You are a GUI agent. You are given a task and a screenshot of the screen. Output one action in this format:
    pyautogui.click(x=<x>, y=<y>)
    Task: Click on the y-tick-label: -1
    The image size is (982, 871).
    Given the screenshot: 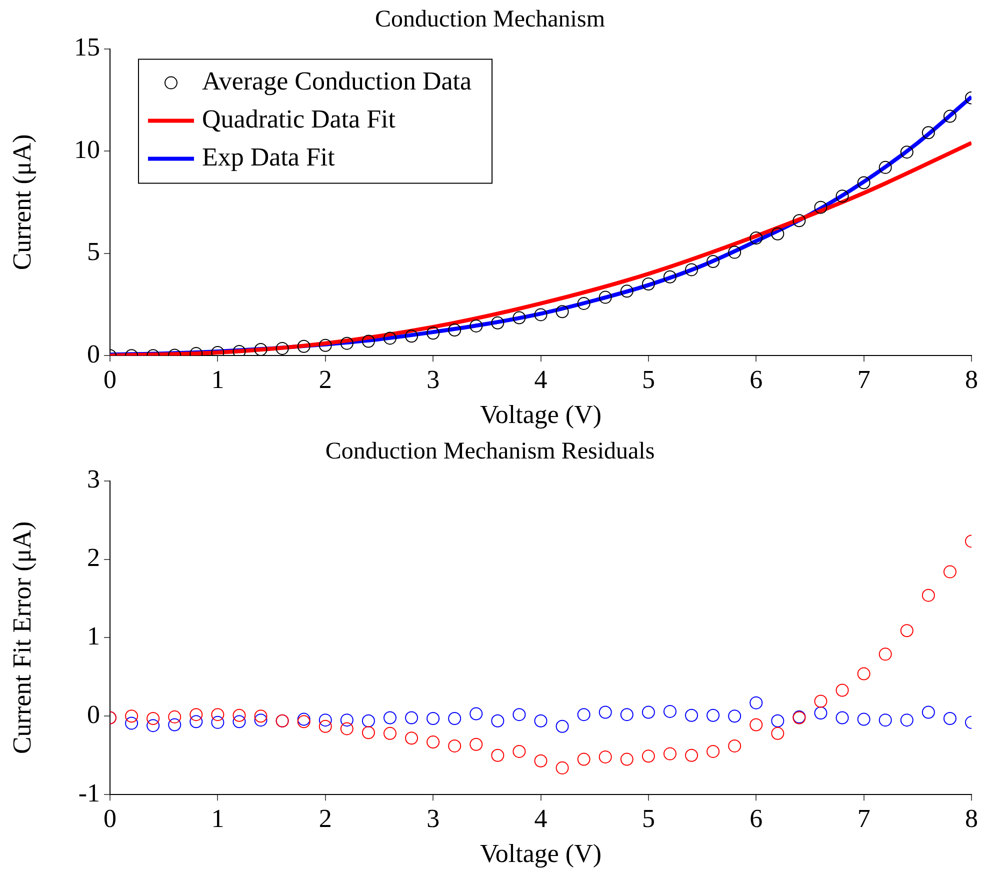 What is the action you would take?
    pyautogui.click(x=89, y=793)
    